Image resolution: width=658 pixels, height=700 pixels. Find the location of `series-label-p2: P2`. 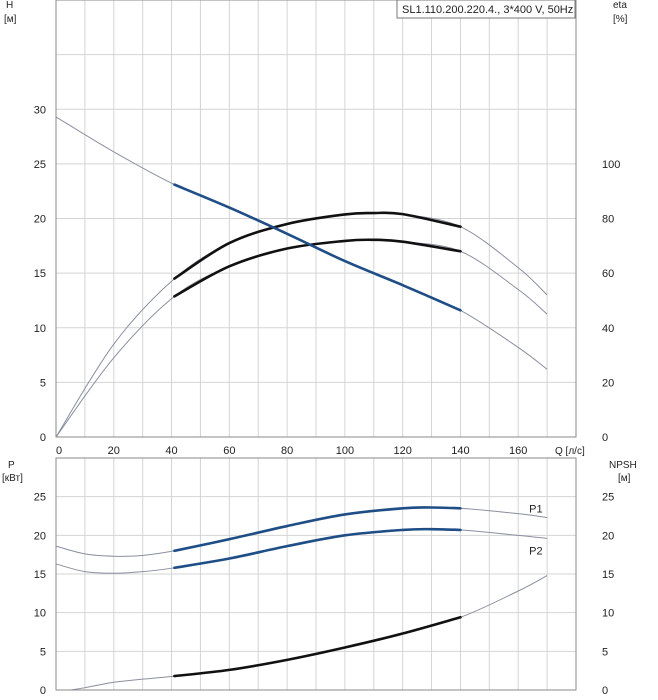

series-label-p2: P2 is located at coordinates (535, 551).